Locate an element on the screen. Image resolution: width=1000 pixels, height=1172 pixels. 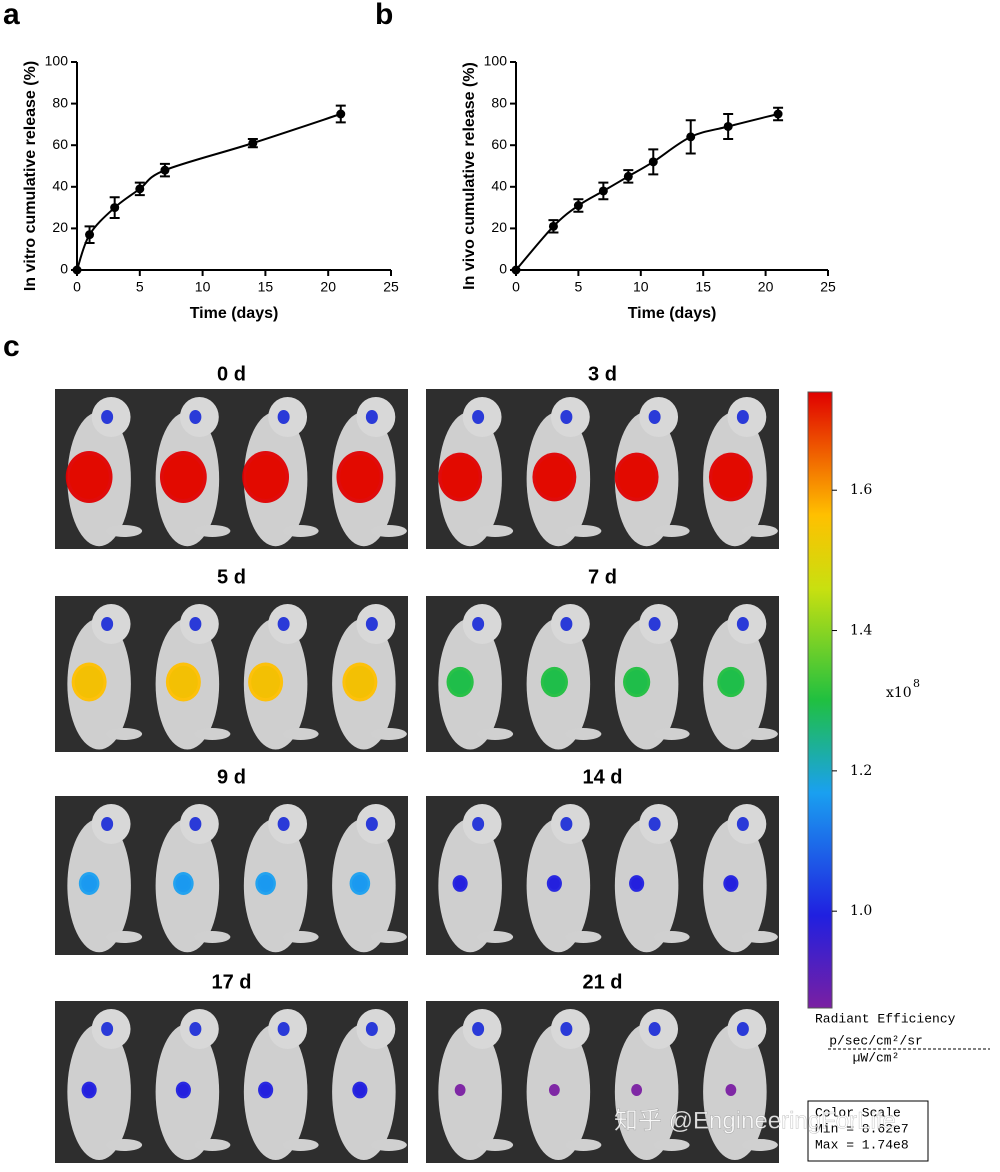
colorbar-tick-label: 1.4 is located at coordinates (861, 631).